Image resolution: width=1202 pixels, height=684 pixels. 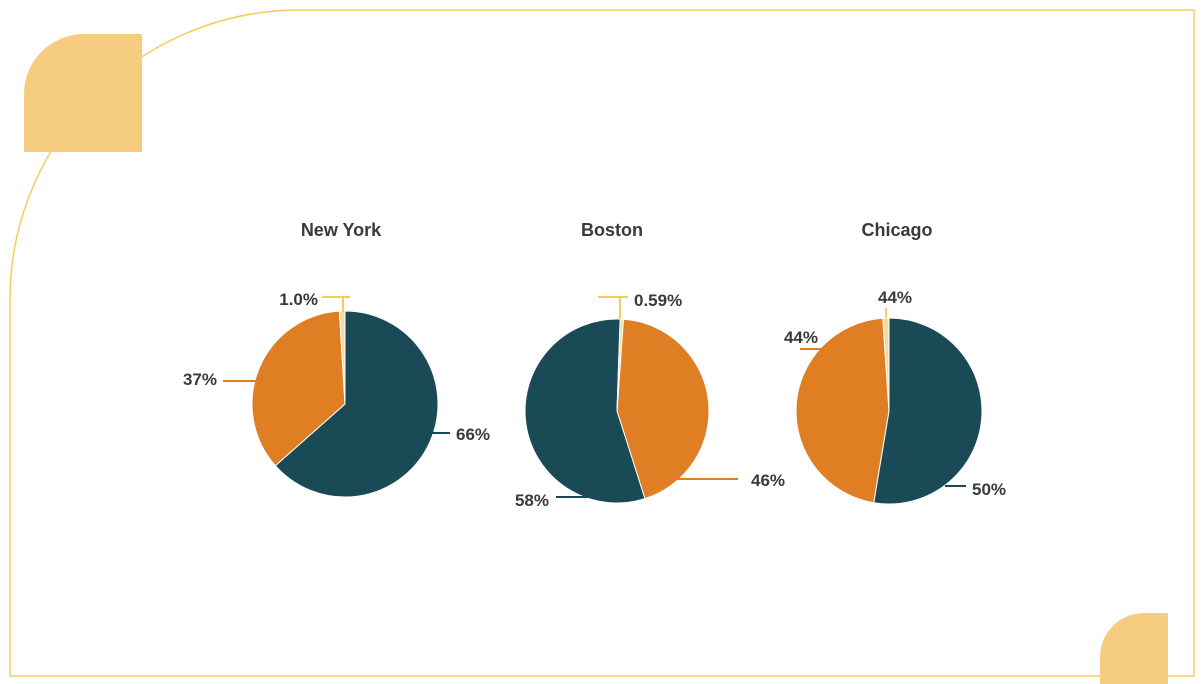 I want to click on data-label-chicago-0: 50%, so click(x=989, y=489).